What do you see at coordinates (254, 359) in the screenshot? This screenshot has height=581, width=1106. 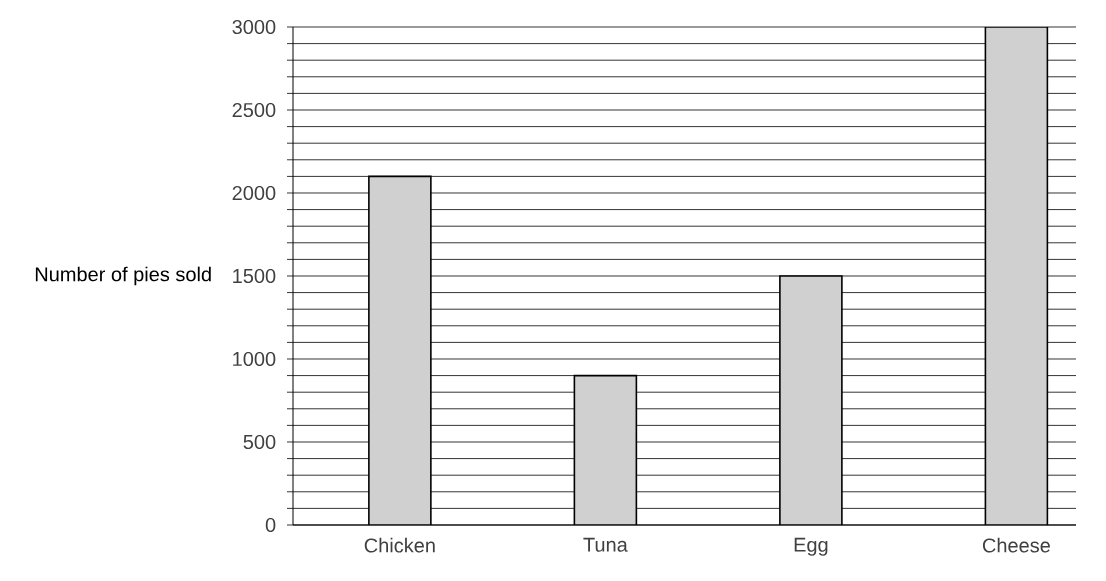 I see `y-tick-label: 1000` at bounding box center [254, 359].